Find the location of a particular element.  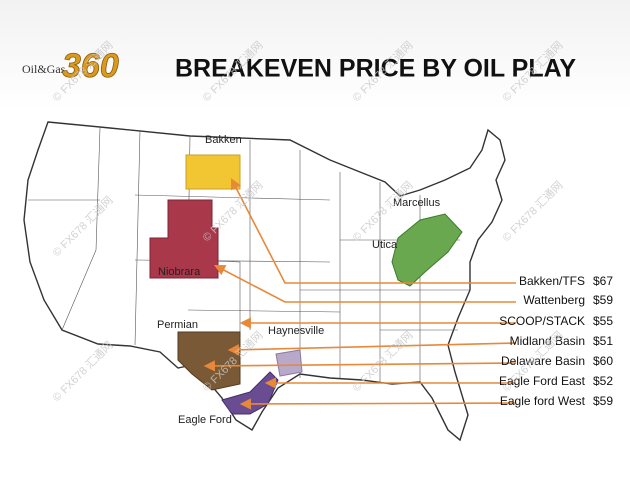

region-label: Utica is located at coordinates (385, 245).